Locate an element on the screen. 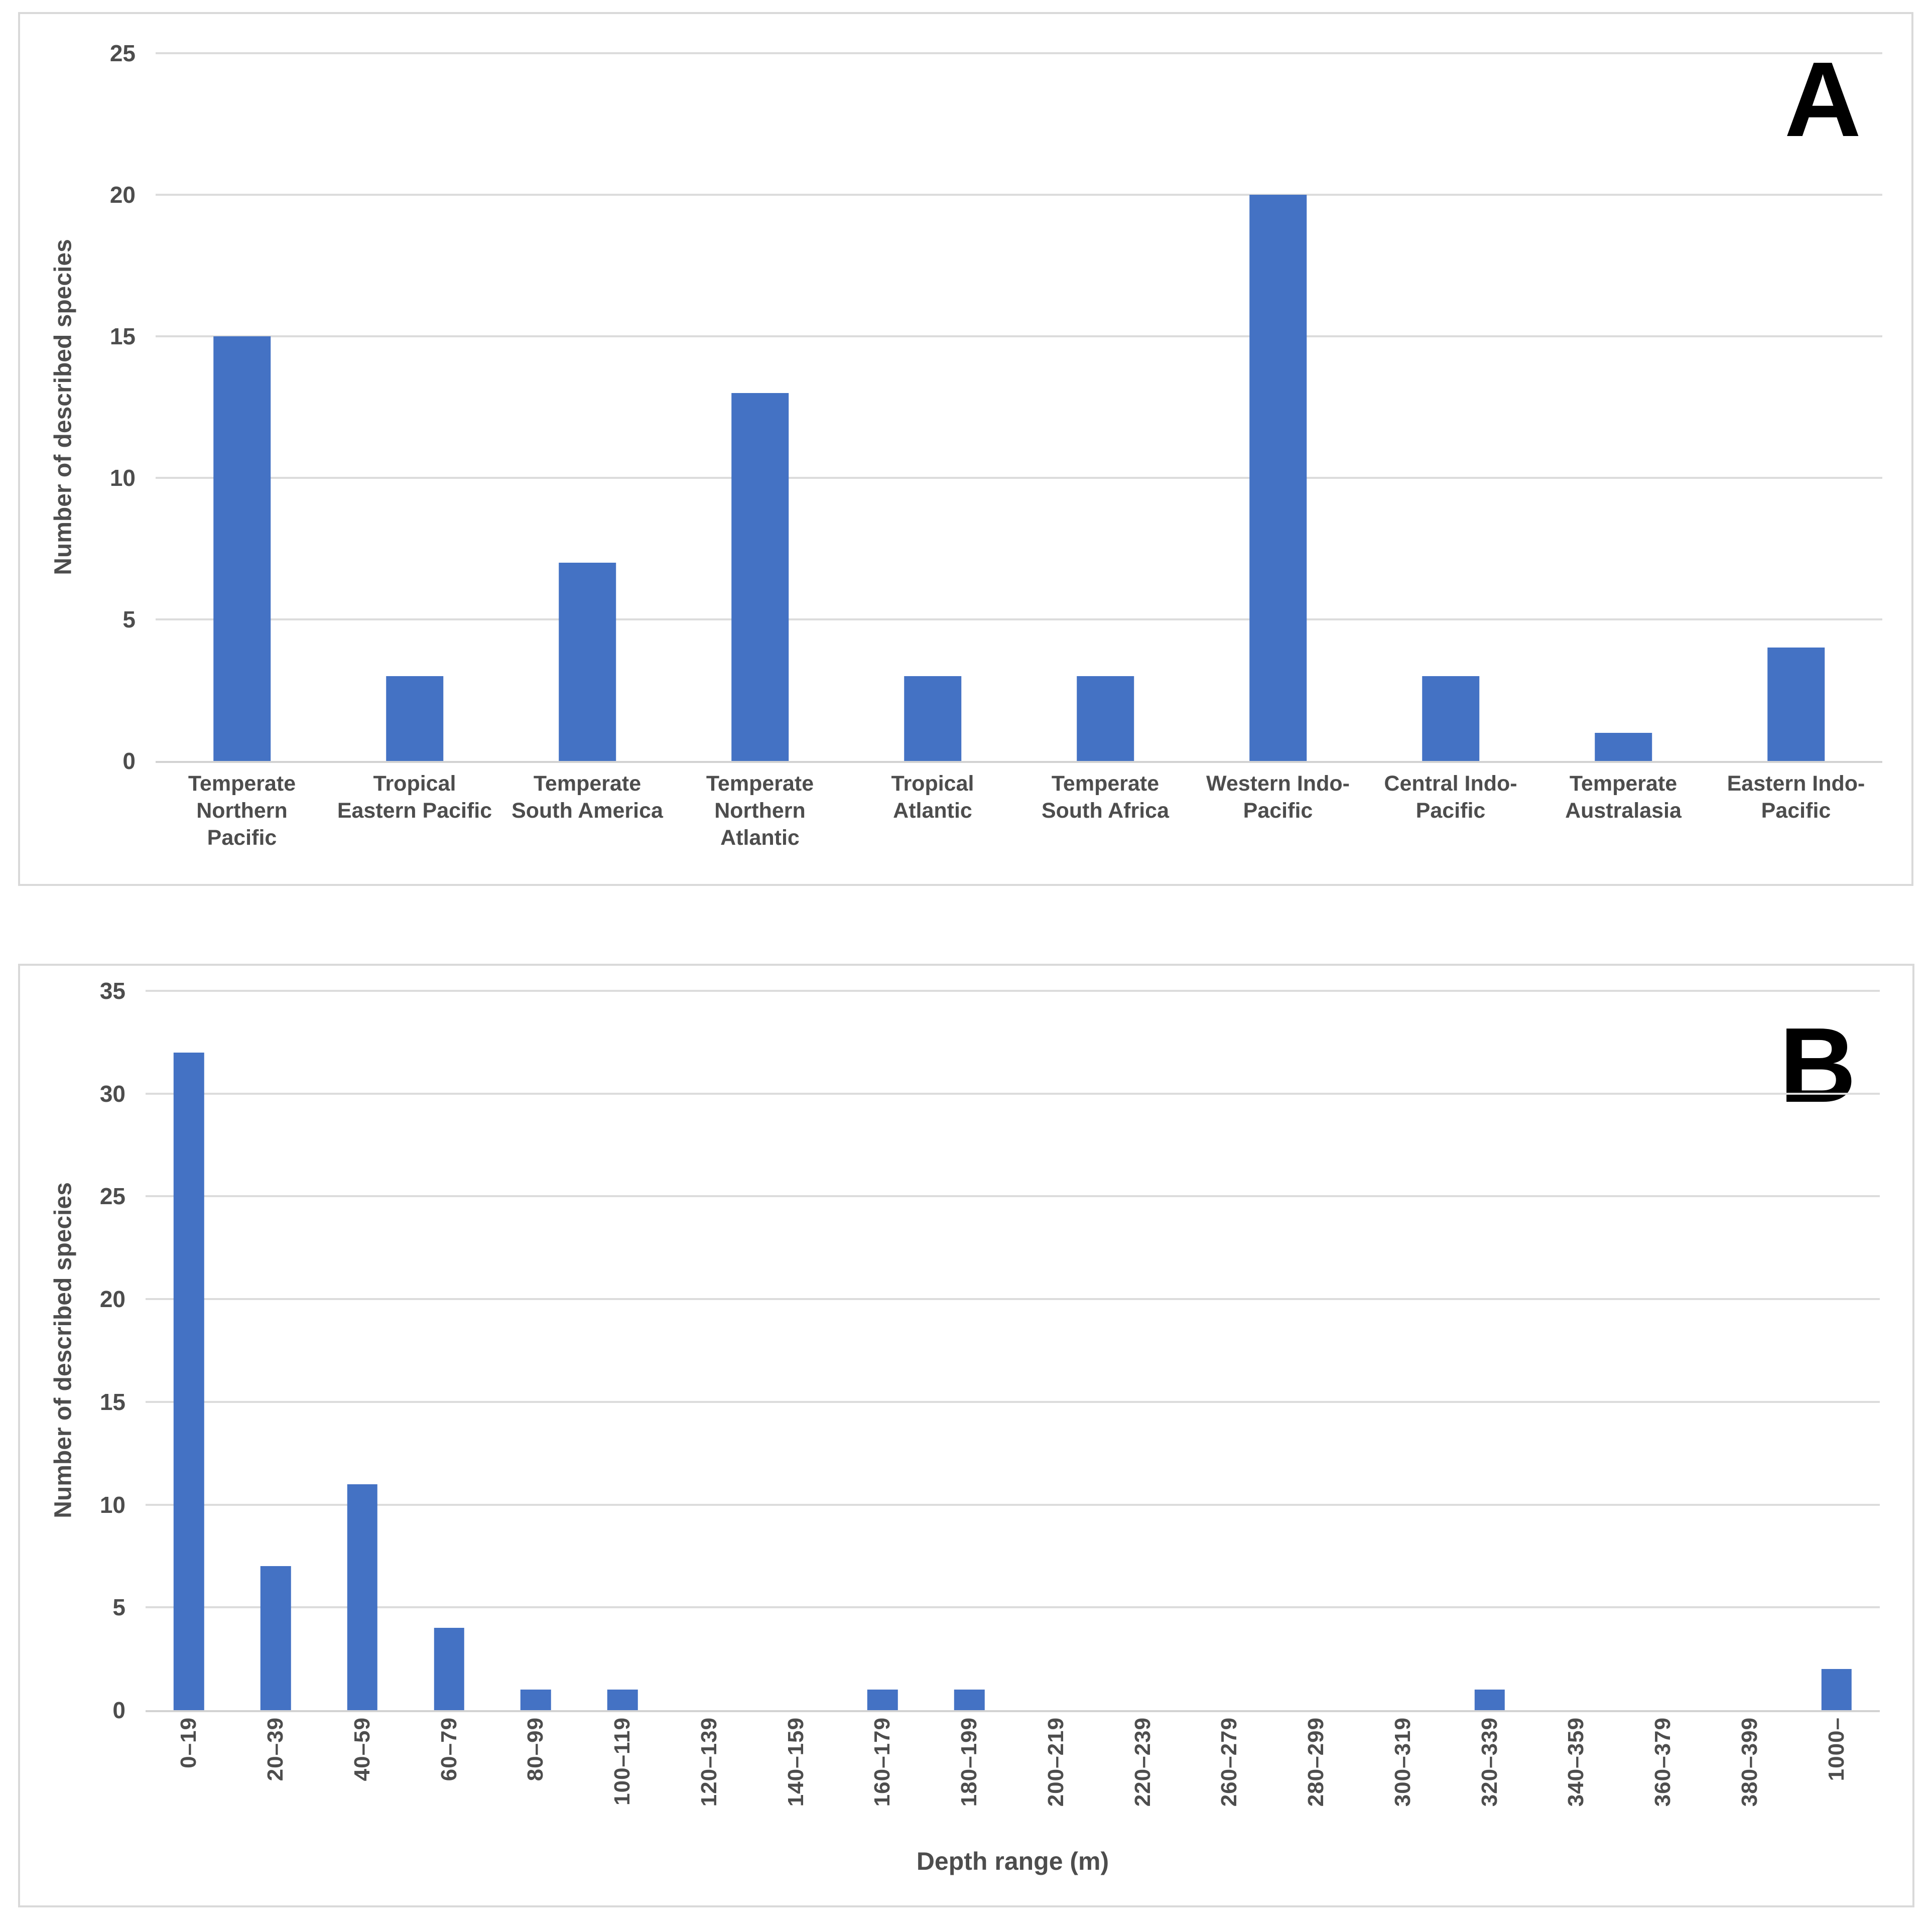  bar-slot-temperate-northern-atlantic is located at coordinates (760, 407).